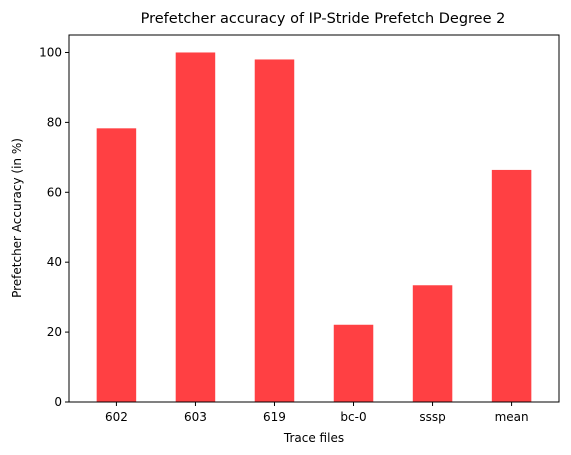 The height and width of the screenshot is (455, 571). What do you see at coordinates (432, 343) in the screenshot?
I see `bar-sssp` at bounding box center [432, 343].